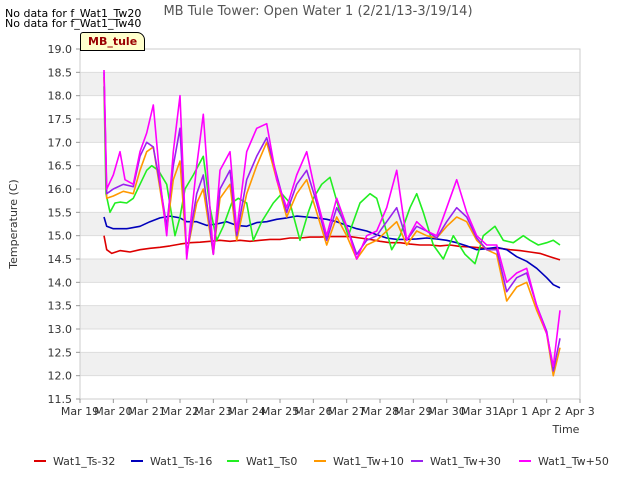  I want to click on y-tick-label: 14.5, so click(60, 259).